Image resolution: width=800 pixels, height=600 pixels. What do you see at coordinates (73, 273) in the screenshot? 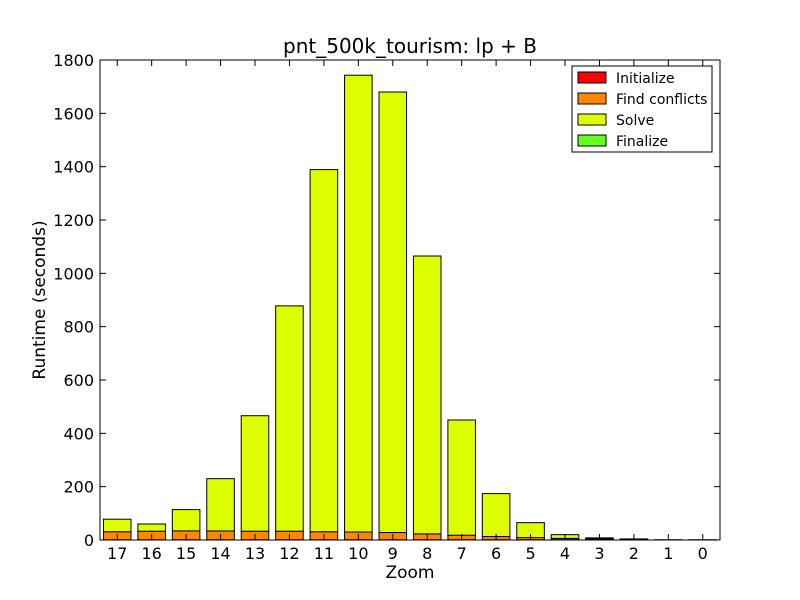
I see `y-tick-label-1000: 1000` at bounding box center [73, 273].